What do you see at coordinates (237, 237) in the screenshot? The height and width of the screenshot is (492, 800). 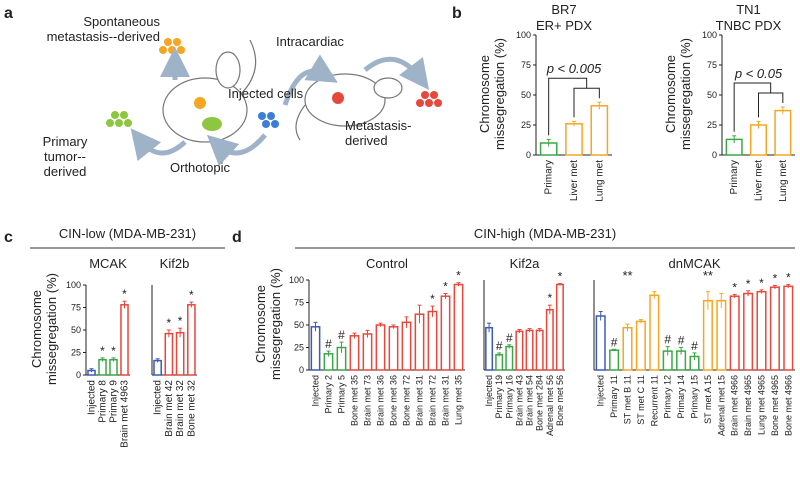 I see `panel-label: d` at bounding box center [237, 237].